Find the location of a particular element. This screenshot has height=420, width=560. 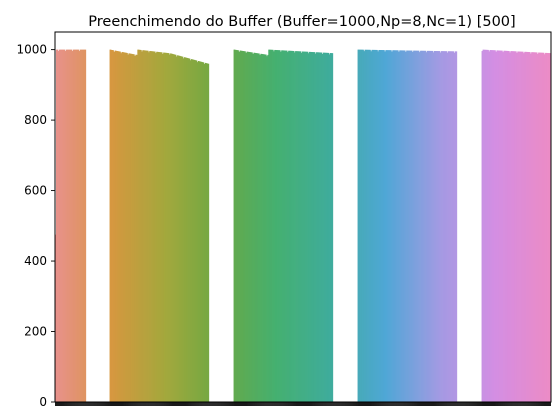

y-tick-label: 200 is located at coordinates (35, 332).